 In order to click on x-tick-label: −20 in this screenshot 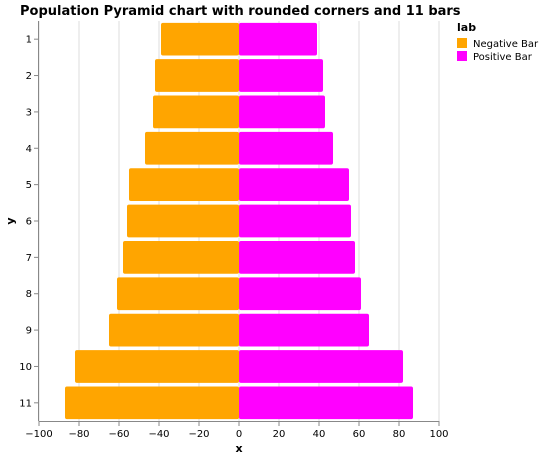, I will do `click(198, 434)`.